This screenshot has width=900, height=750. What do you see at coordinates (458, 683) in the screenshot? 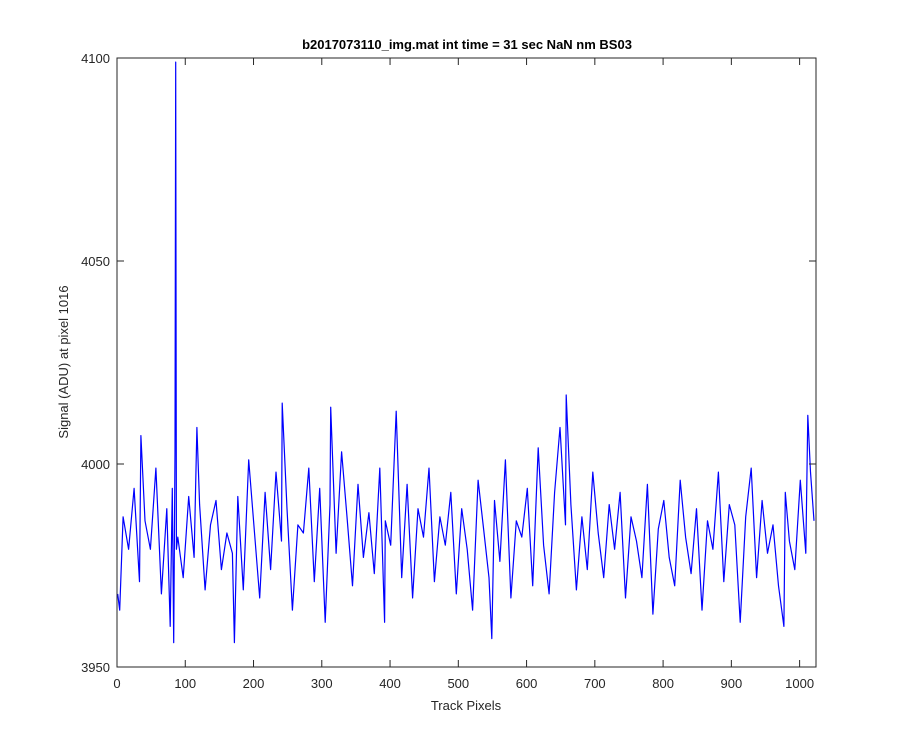
I see `x-tick-label: 500` at bounding box center [458, 683].